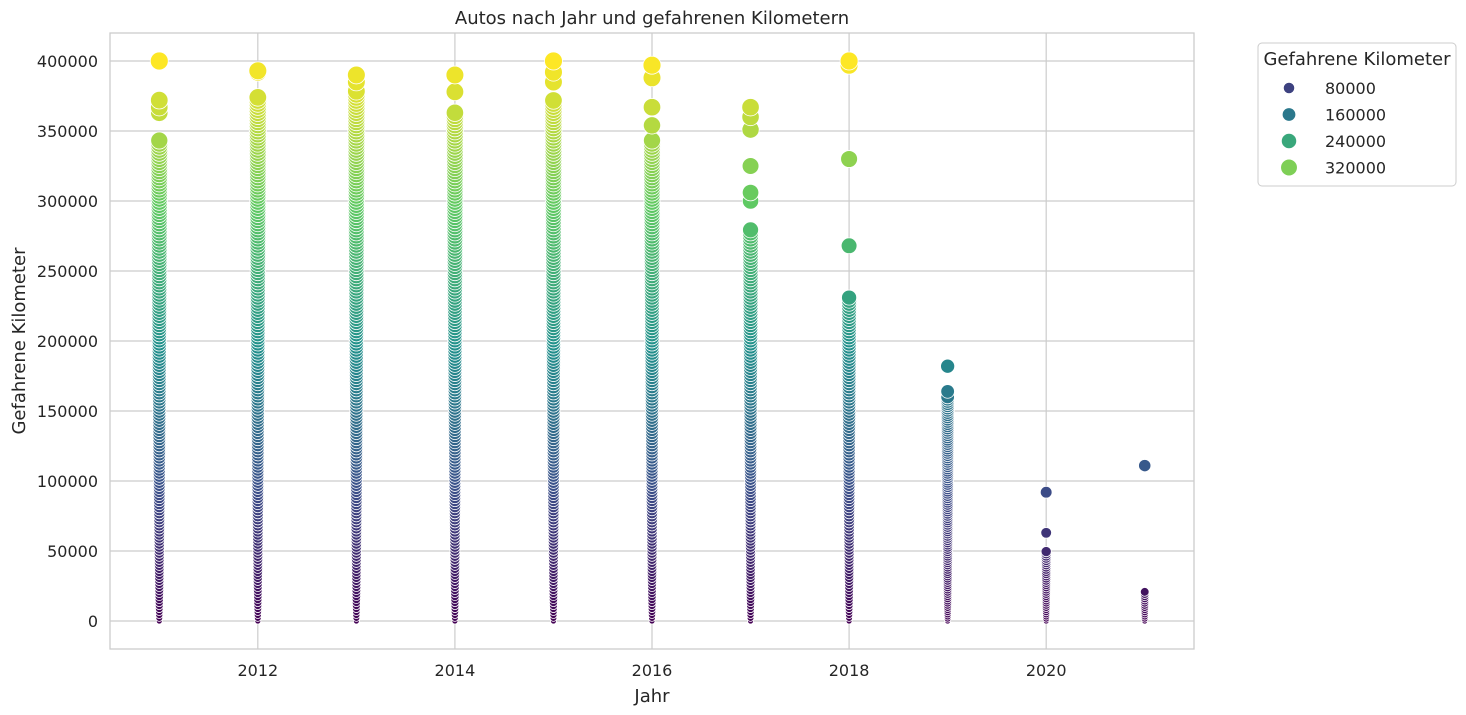 The image size is (1466, 715). I want to click on y-tick-label: 50000, so click(72, 551).